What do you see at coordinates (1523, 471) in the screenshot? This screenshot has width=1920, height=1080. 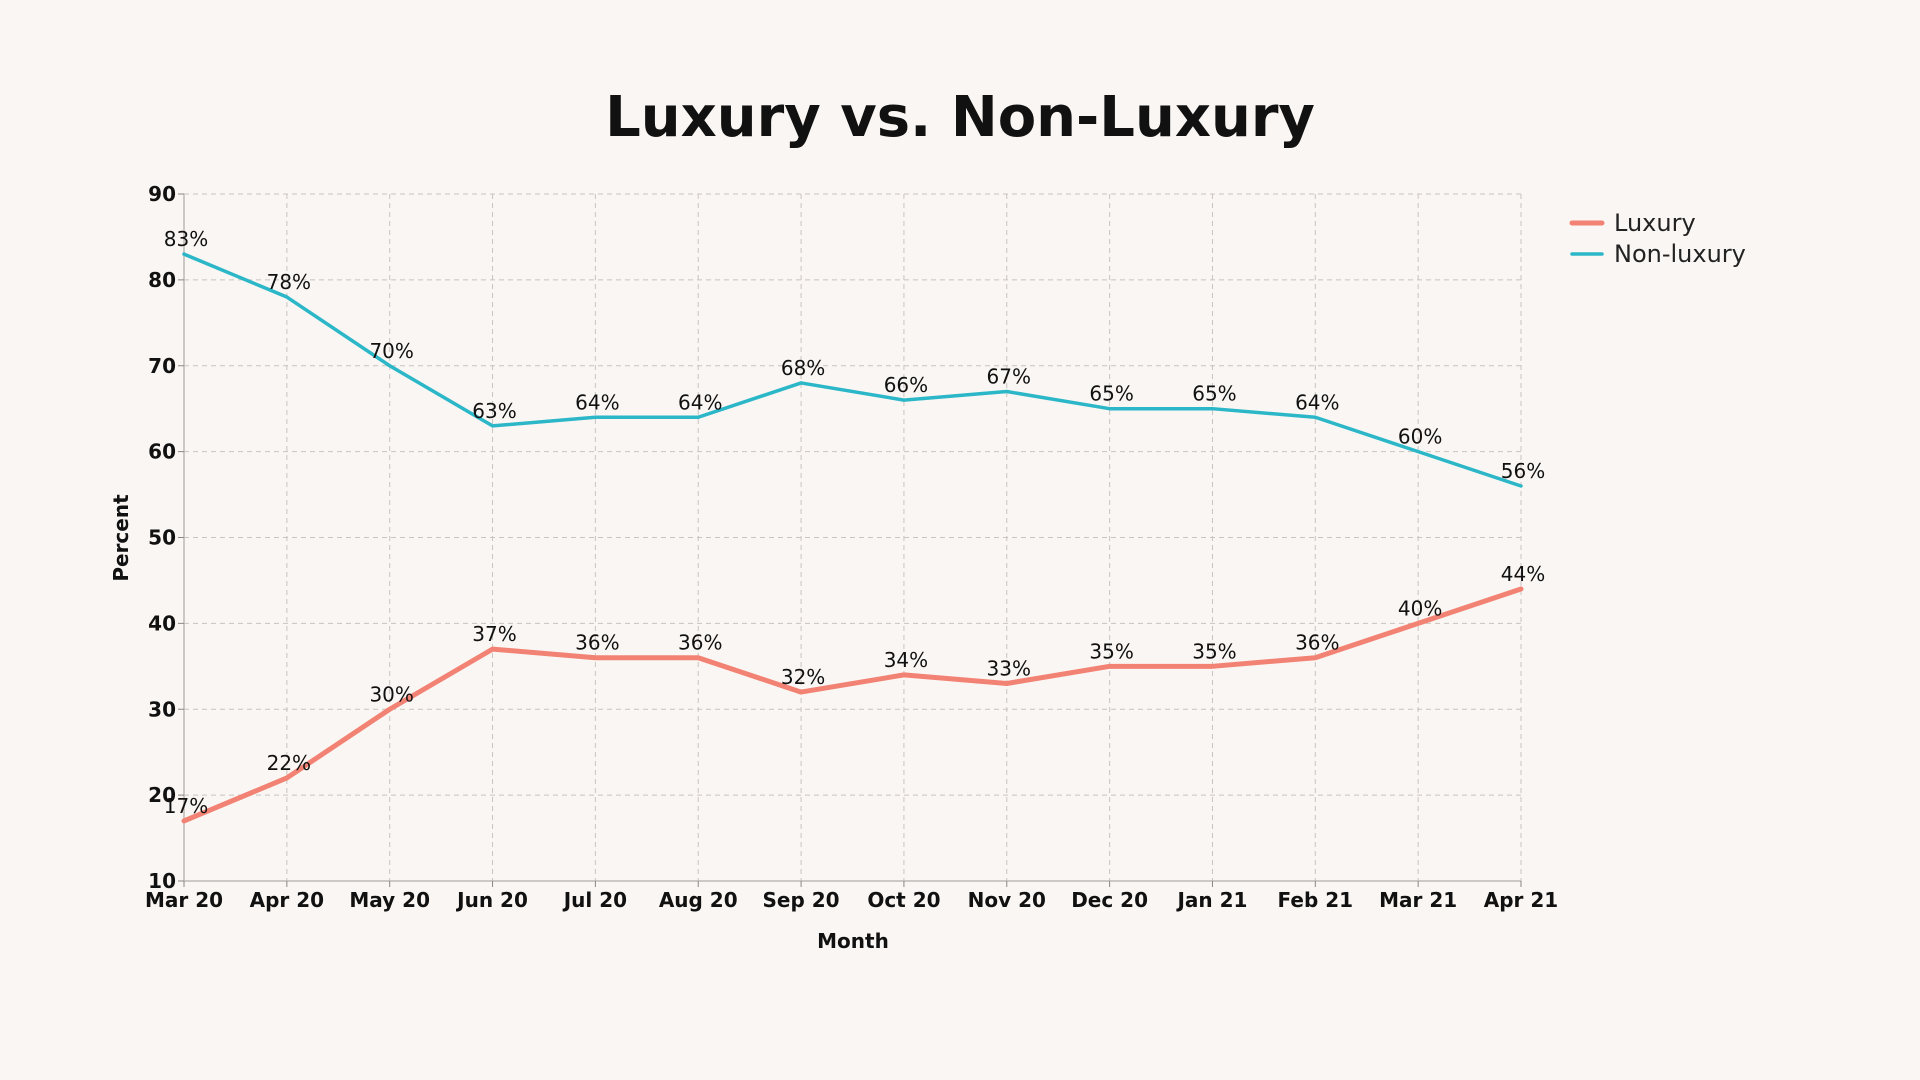 I see `data-label: 56%` at bounding box center [1523, 471].